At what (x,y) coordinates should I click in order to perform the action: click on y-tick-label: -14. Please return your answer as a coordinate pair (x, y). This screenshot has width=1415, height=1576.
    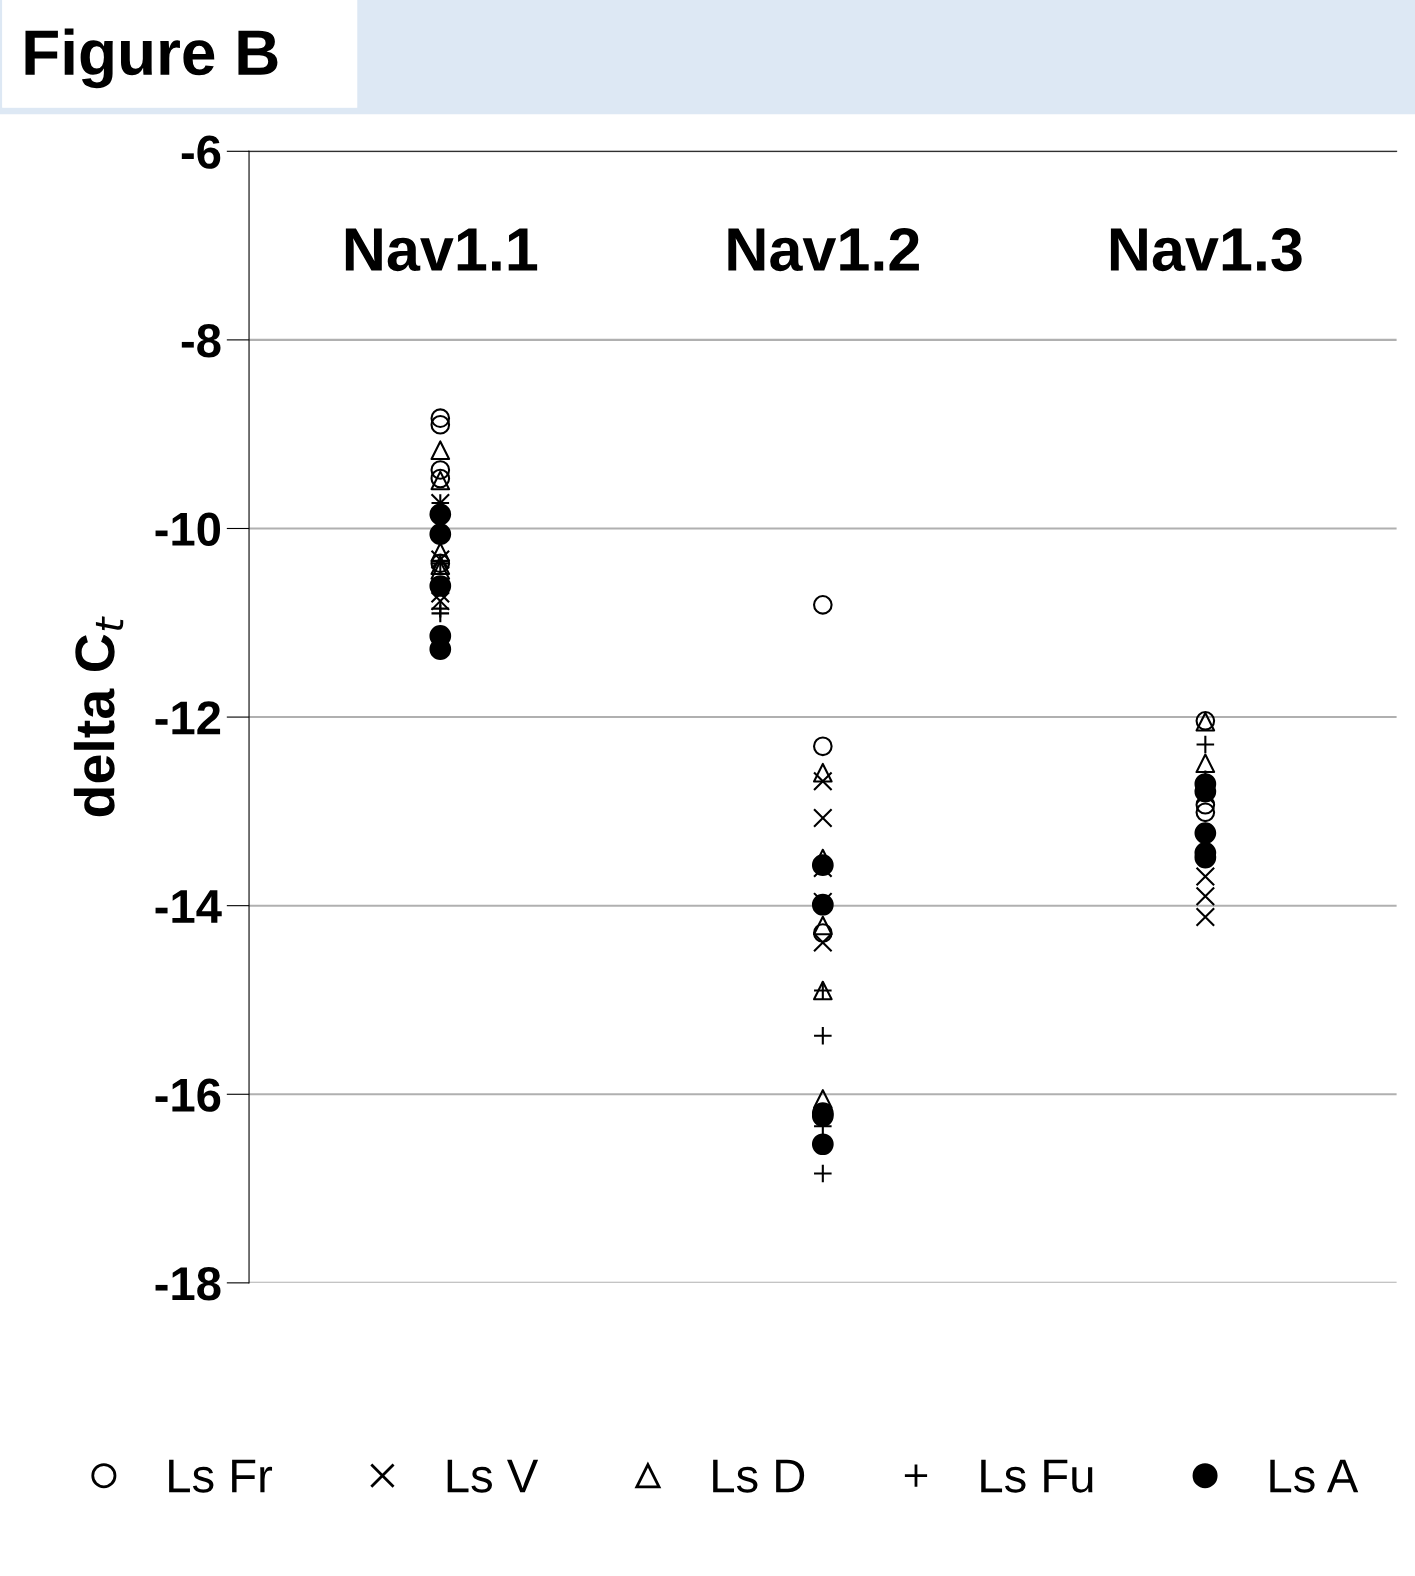
    Looking at the image, I should click on (188, 906).